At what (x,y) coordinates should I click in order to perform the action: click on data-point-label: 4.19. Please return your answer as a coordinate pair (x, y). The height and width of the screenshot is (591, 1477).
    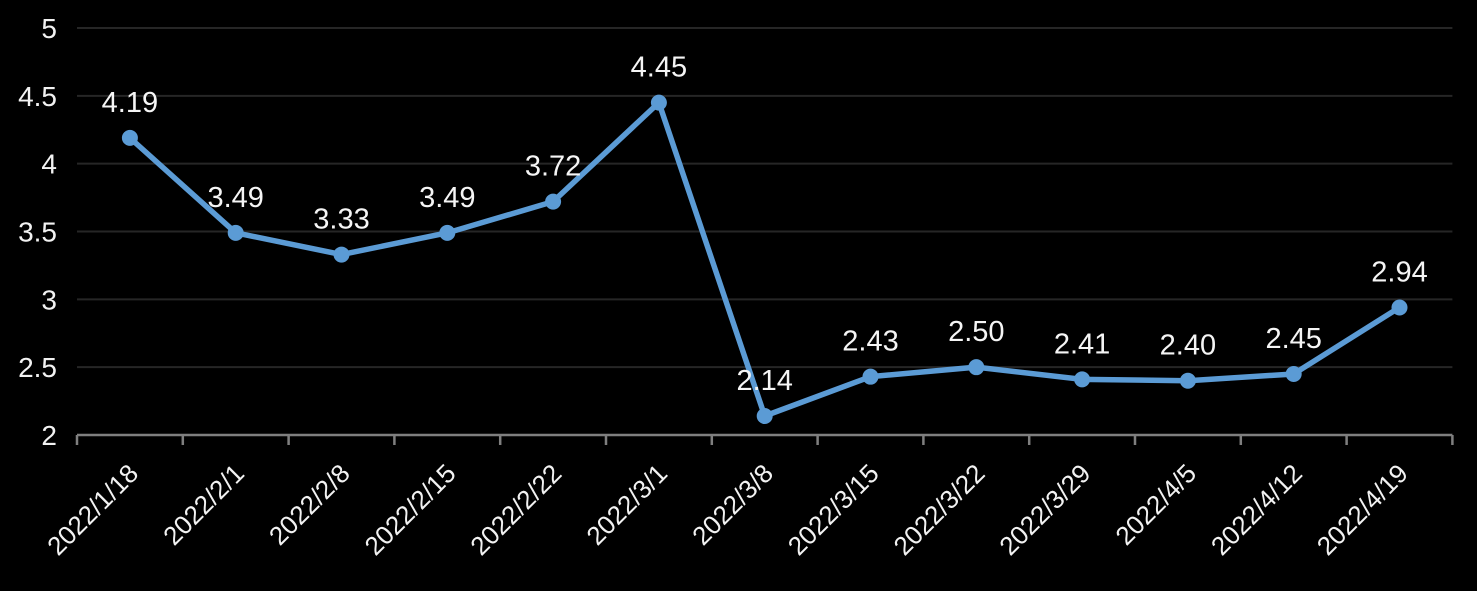
    Looking at the image, I should click on (130, 103).